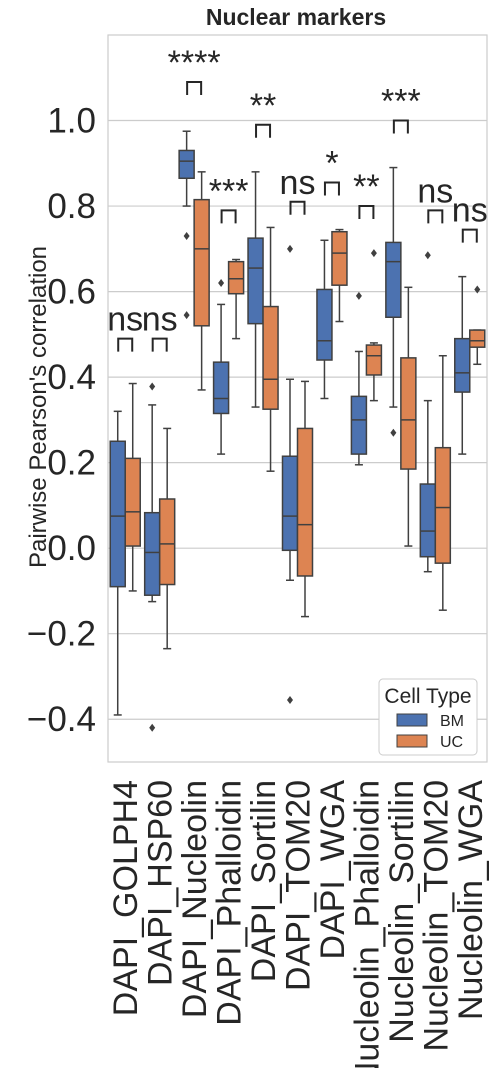 The width and height of the screenshot is (492, 1068). Describe the element at coordinates (161, 883) in the screenshot. I see `x-tick-label: DAPI_HSP60` at that location.